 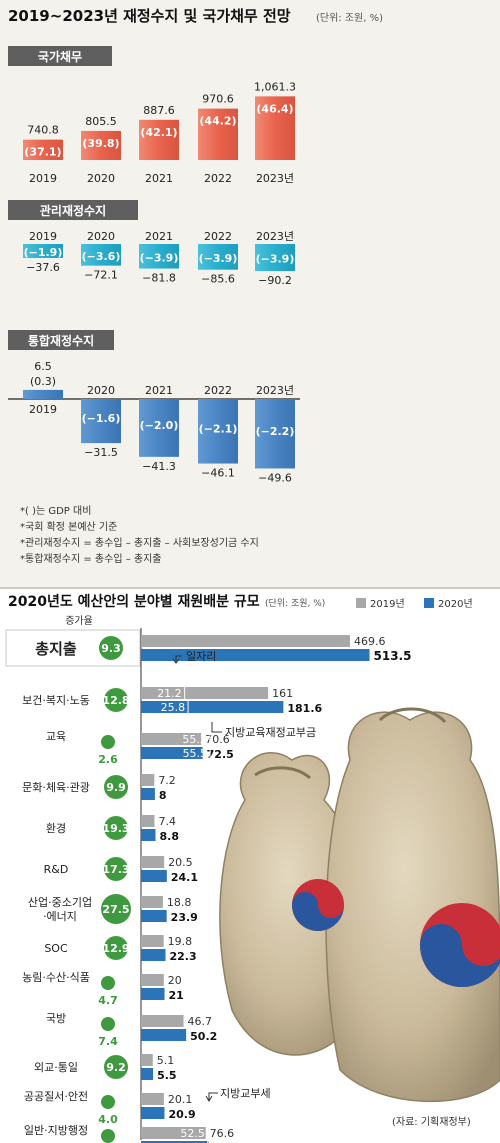 What do you see at coordinates (192, 1142) in the screenshot?
I see `sub-value-label-2020: 52.3` at bounding box center [192, 1142].